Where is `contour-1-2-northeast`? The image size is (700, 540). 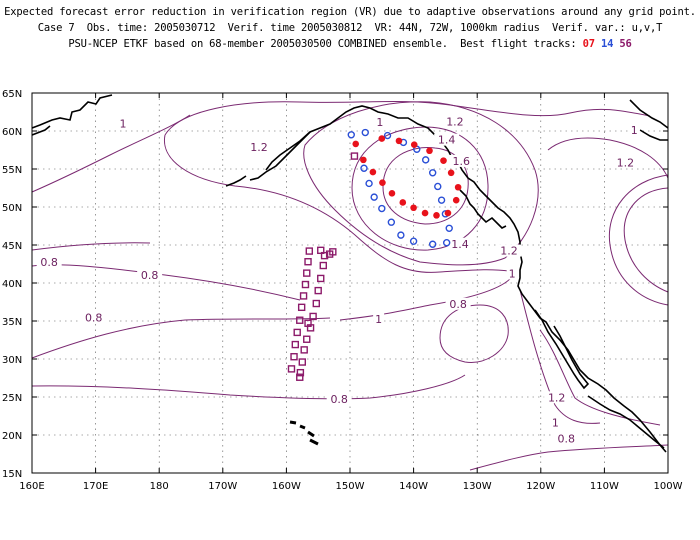
contour-1-2-northeast is located at coordinates (608, 158).